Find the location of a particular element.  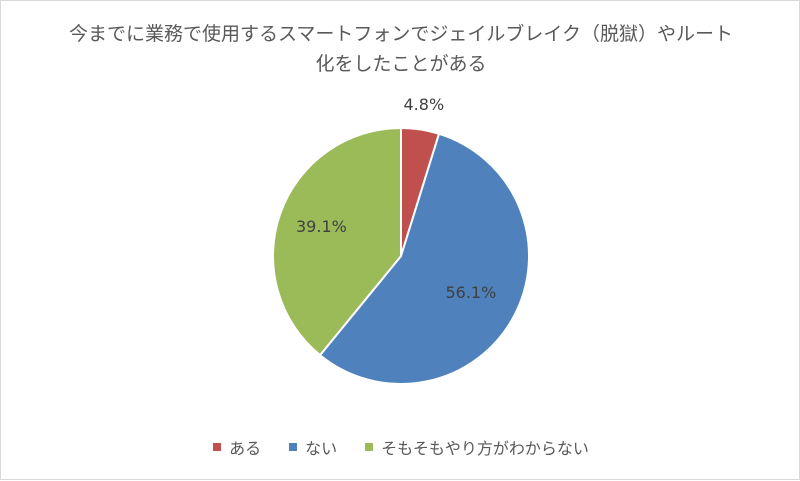

legend-item-3: そもそもやり方がわからない is located at coordinates (477, 447).